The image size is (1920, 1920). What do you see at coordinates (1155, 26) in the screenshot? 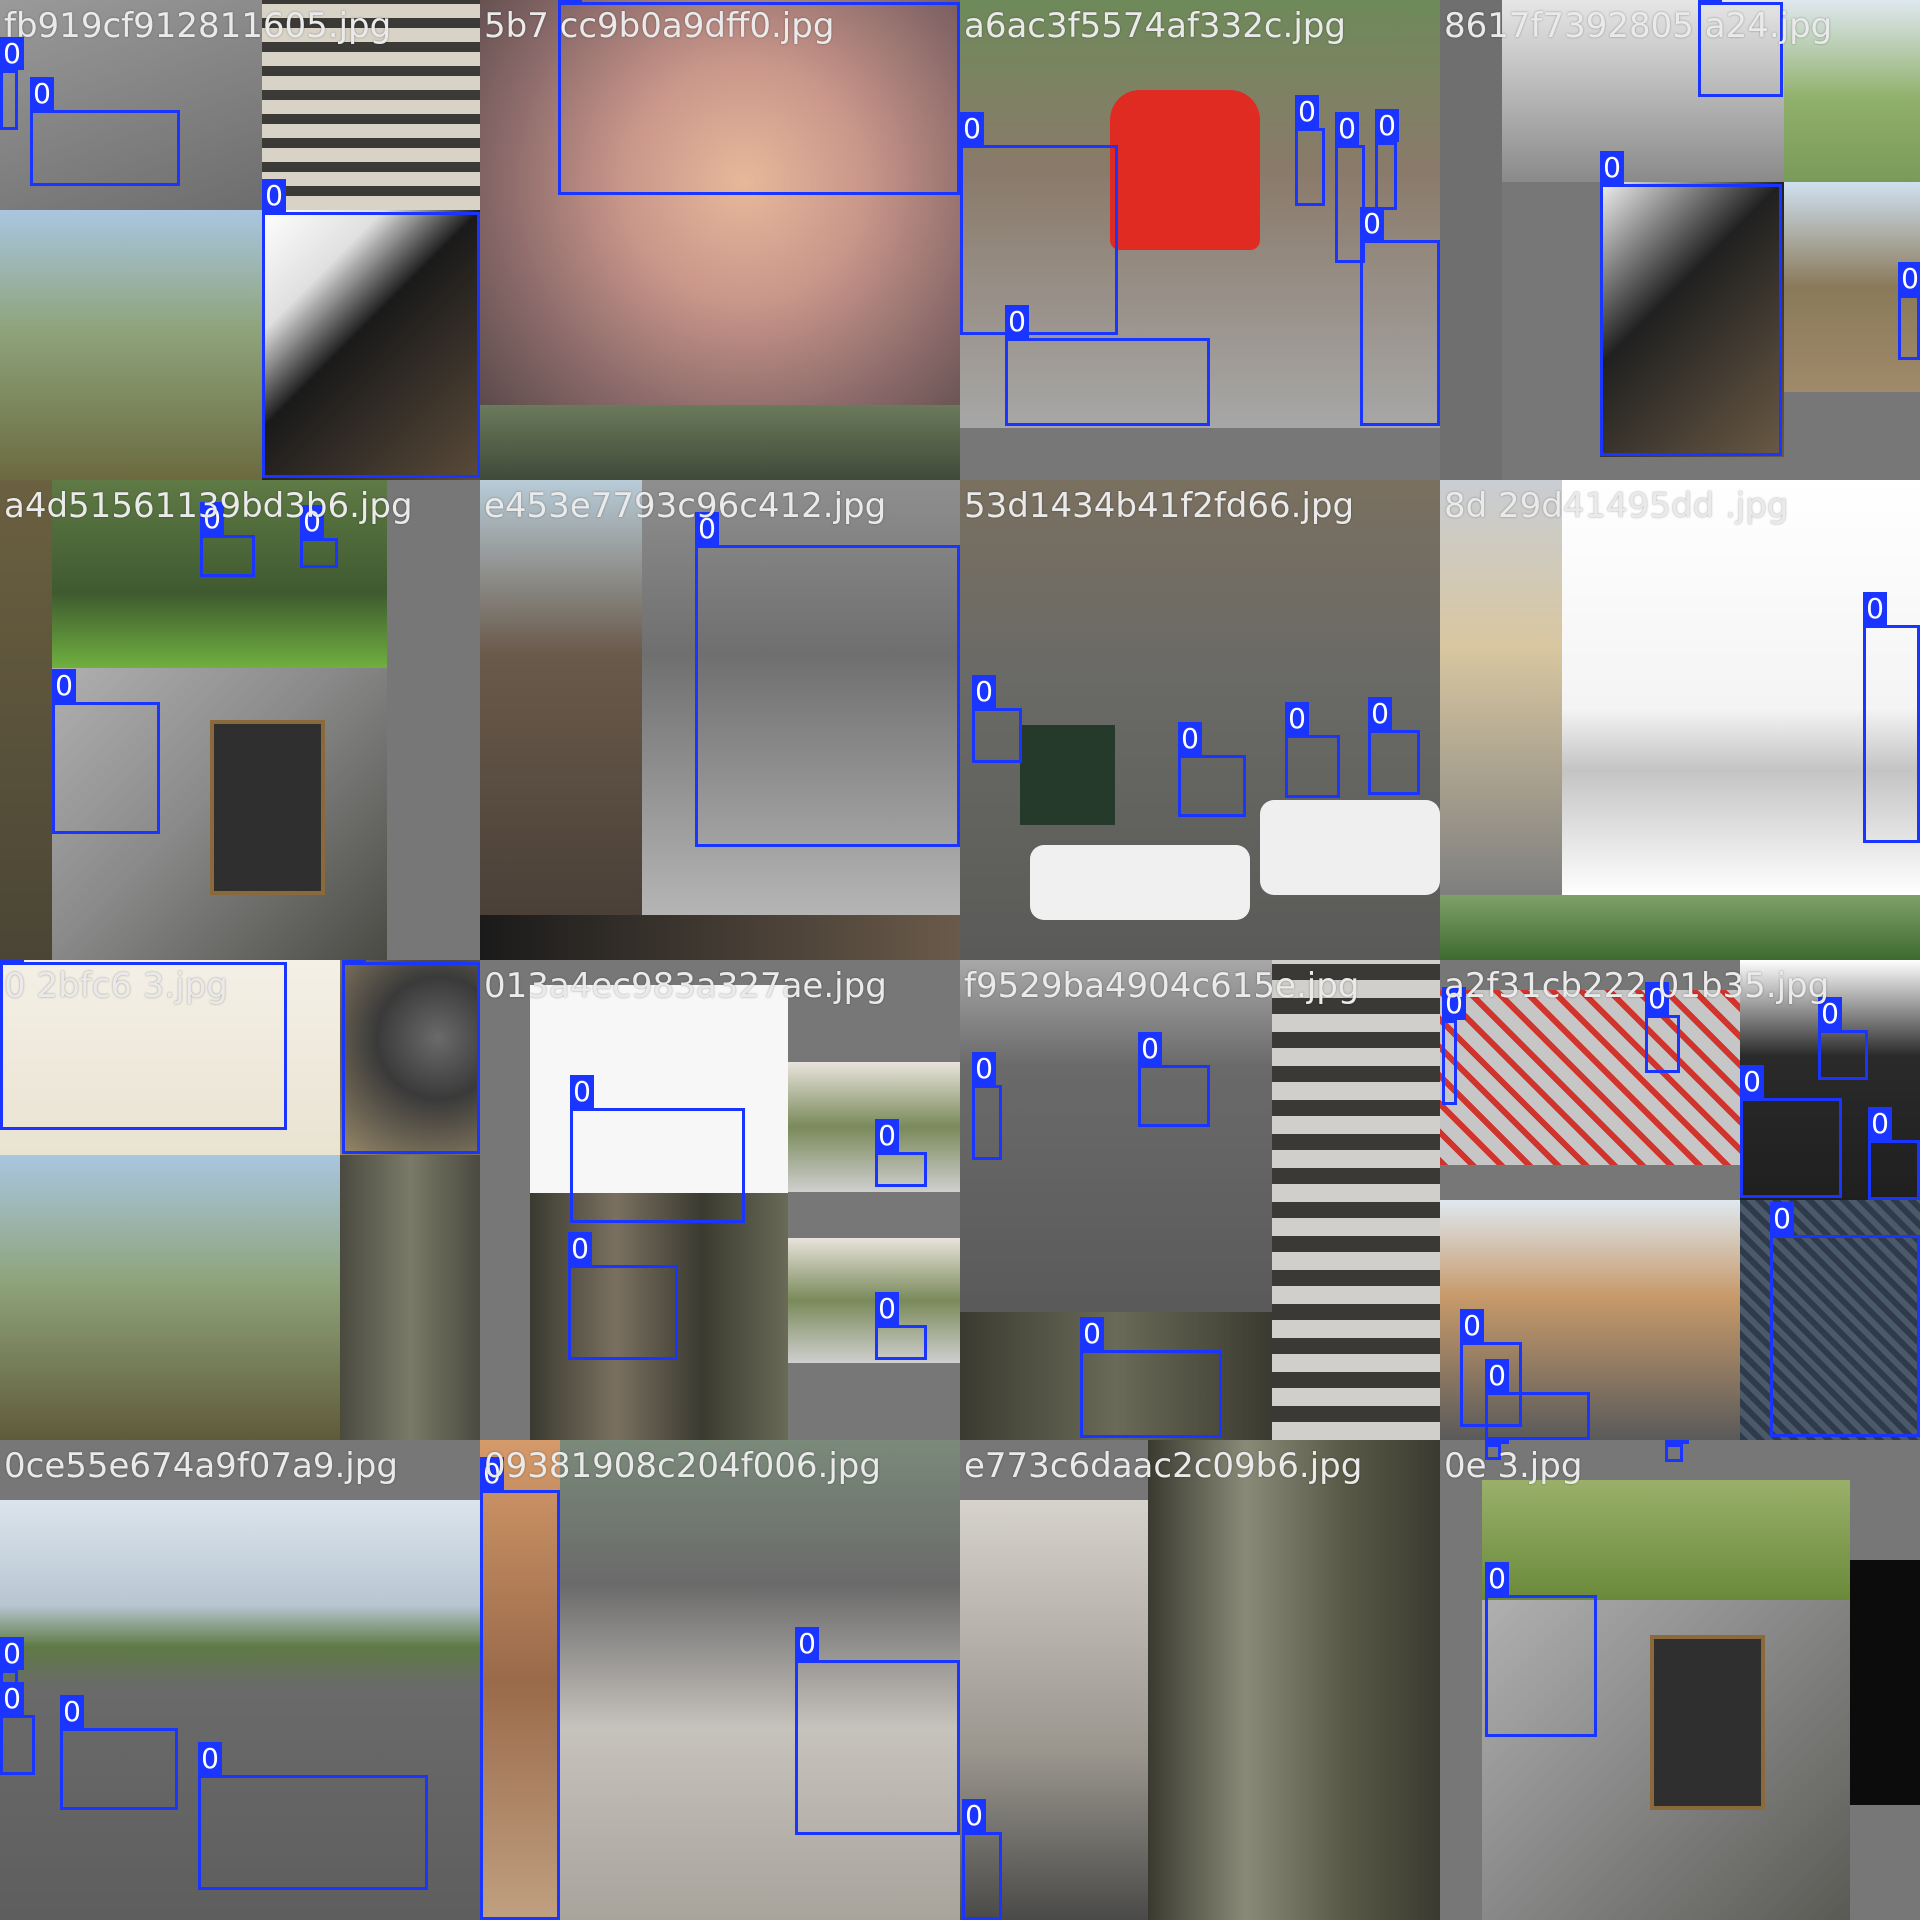
I see `tile-filename: a6ac3f5574af332c.jpg` at bounding box center [1155, 26].